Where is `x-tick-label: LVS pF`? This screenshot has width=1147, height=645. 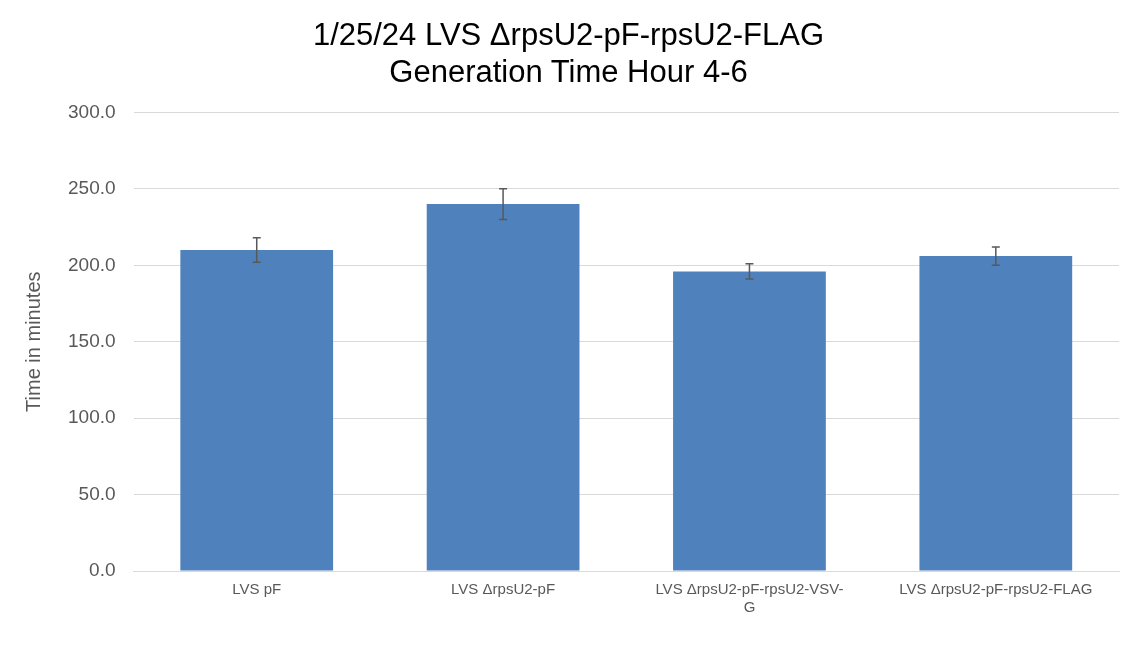
x-tick-label: LVS pF is located at coordinates (257, 589).